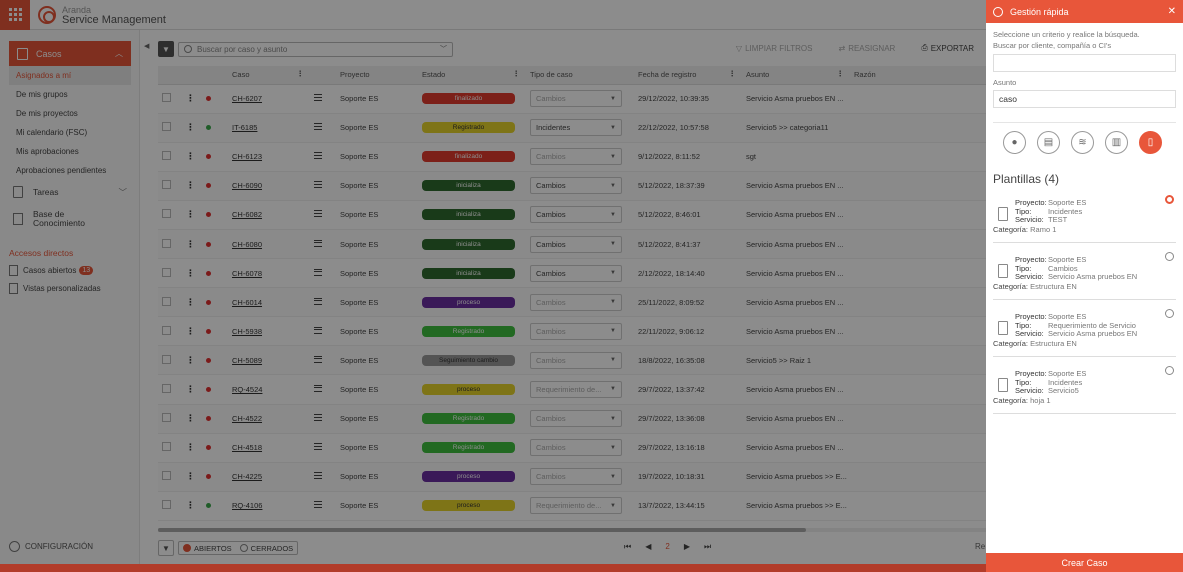 The image size is (1183, 572). I want to click on database-icon: ≋, so click(1082, 142).